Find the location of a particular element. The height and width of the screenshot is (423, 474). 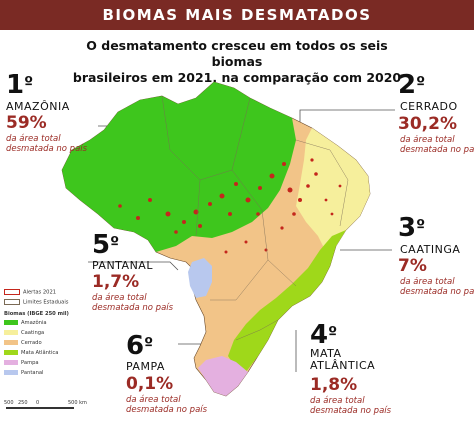

biome-name-amazonia: AMAZÔNIA is located at coordinates (38, 106).